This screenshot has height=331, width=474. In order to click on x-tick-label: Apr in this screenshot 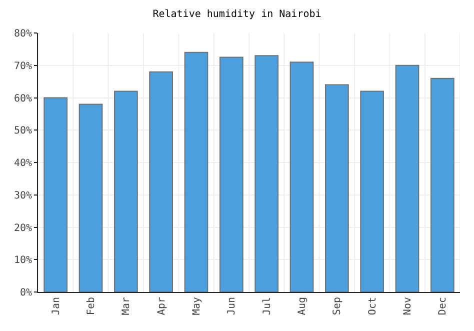, I will do `click(162, 306)`.